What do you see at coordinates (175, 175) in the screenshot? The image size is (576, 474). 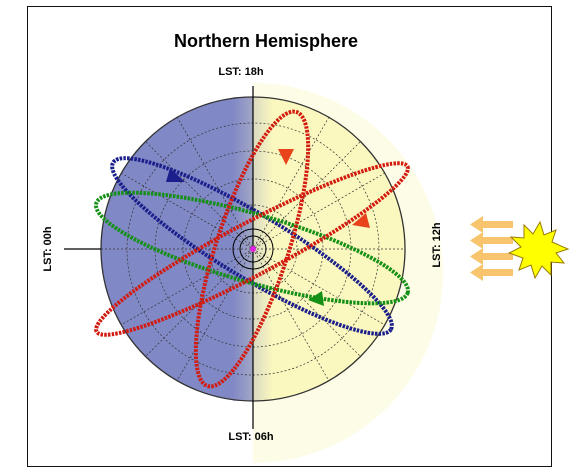 I see `orbit-blue-arrow` at bounding box center [175, 175].